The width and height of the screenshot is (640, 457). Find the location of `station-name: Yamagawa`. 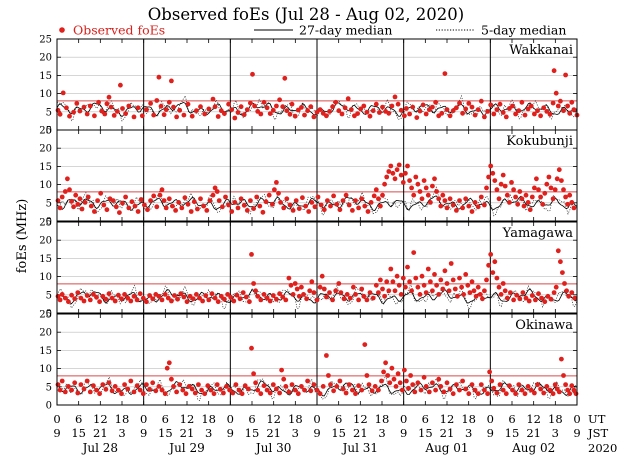

station-name: Yamagawa is located at coordinates (538, 233).